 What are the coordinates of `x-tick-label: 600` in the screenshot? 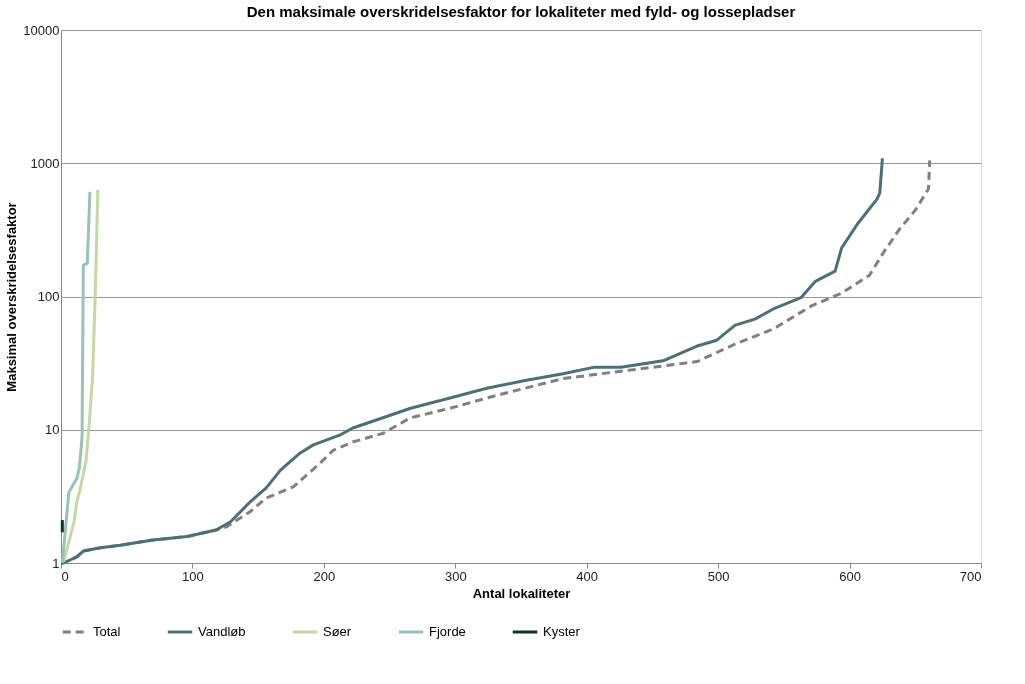 It's located at (850, 576).